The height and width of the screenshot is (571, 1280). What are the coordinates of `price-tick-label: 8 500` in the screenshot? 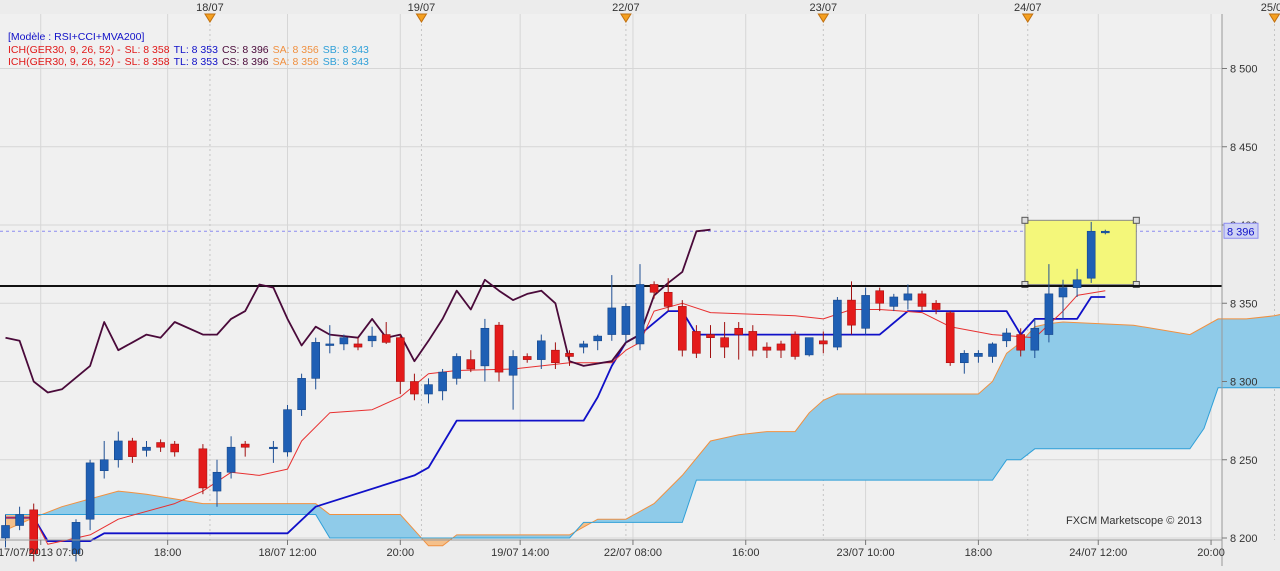 It's located at (1244, 70).